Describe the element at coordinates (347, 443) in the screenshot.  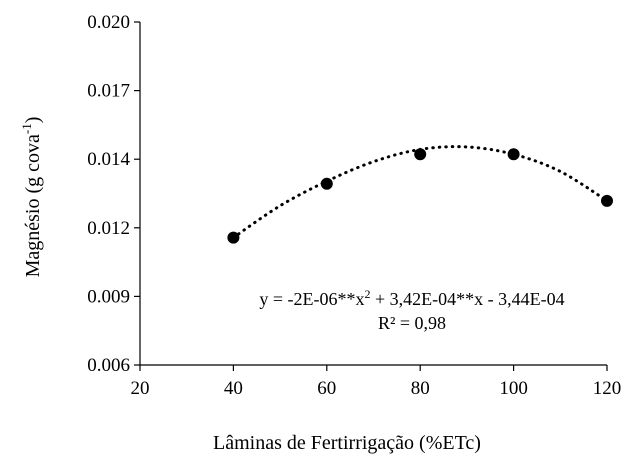
I see `x-axis-title: Lâminas de Fertirrigação (%ETc)` at that location.